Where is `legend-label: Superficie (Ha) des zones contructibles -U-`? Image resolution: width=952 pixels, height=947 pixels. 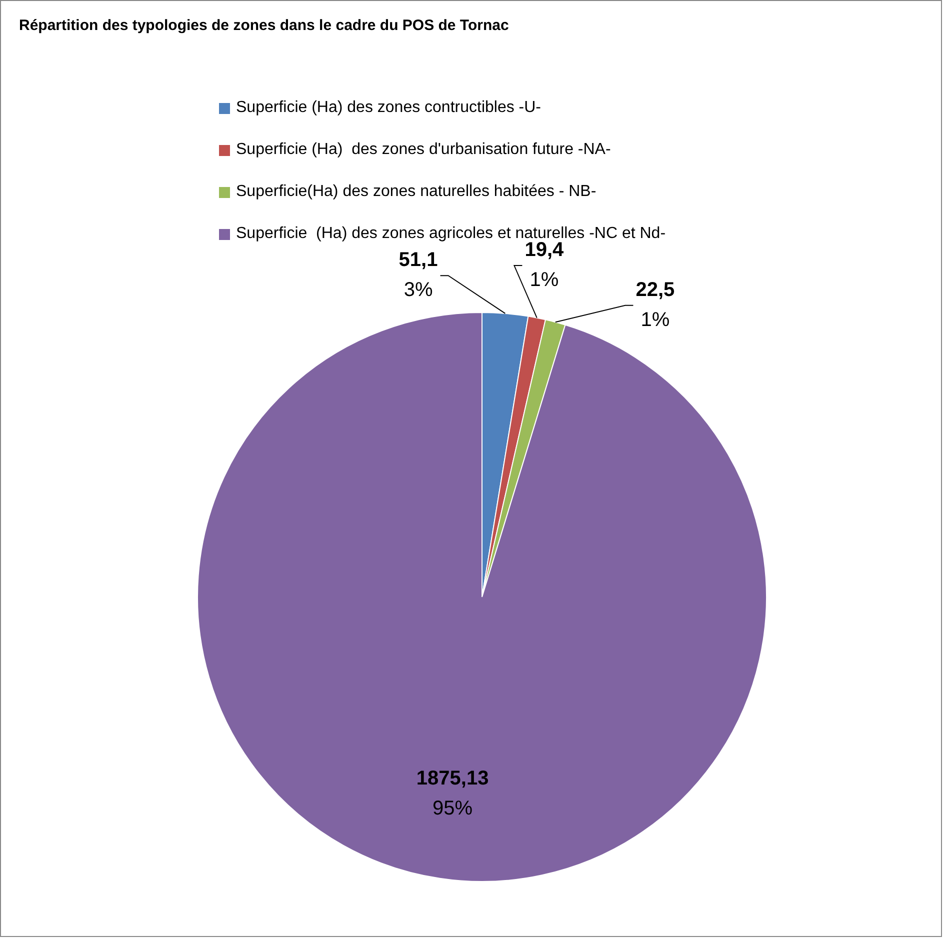 legend-label: Superficie (Ha) des zones contructibles -U- is located at coordinates (389, 108).